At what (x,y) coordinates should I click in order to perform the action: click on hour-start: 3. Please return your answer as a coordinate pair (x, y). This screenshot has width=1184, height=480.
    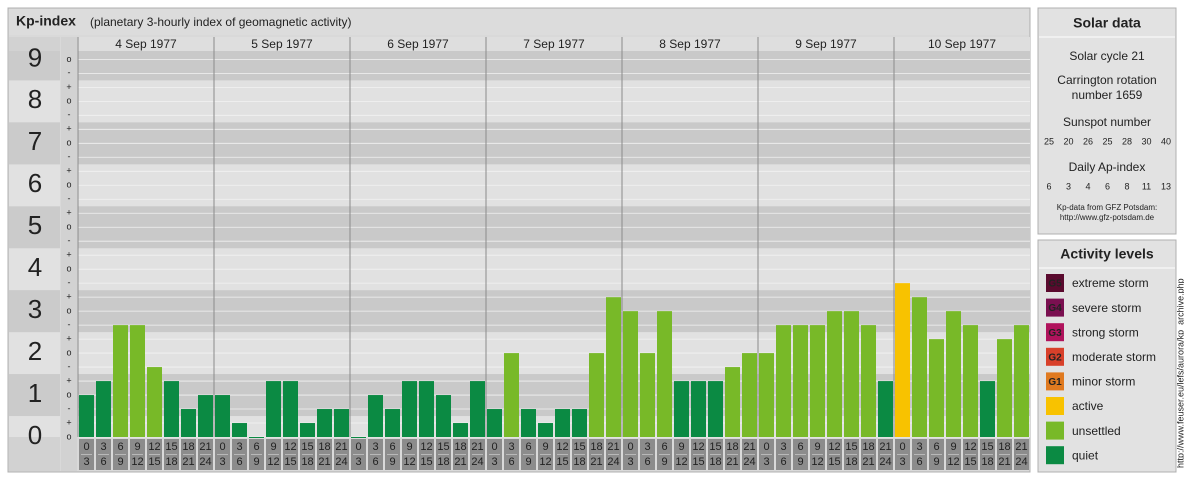
    Looking at the image, I should click on (103, 447).